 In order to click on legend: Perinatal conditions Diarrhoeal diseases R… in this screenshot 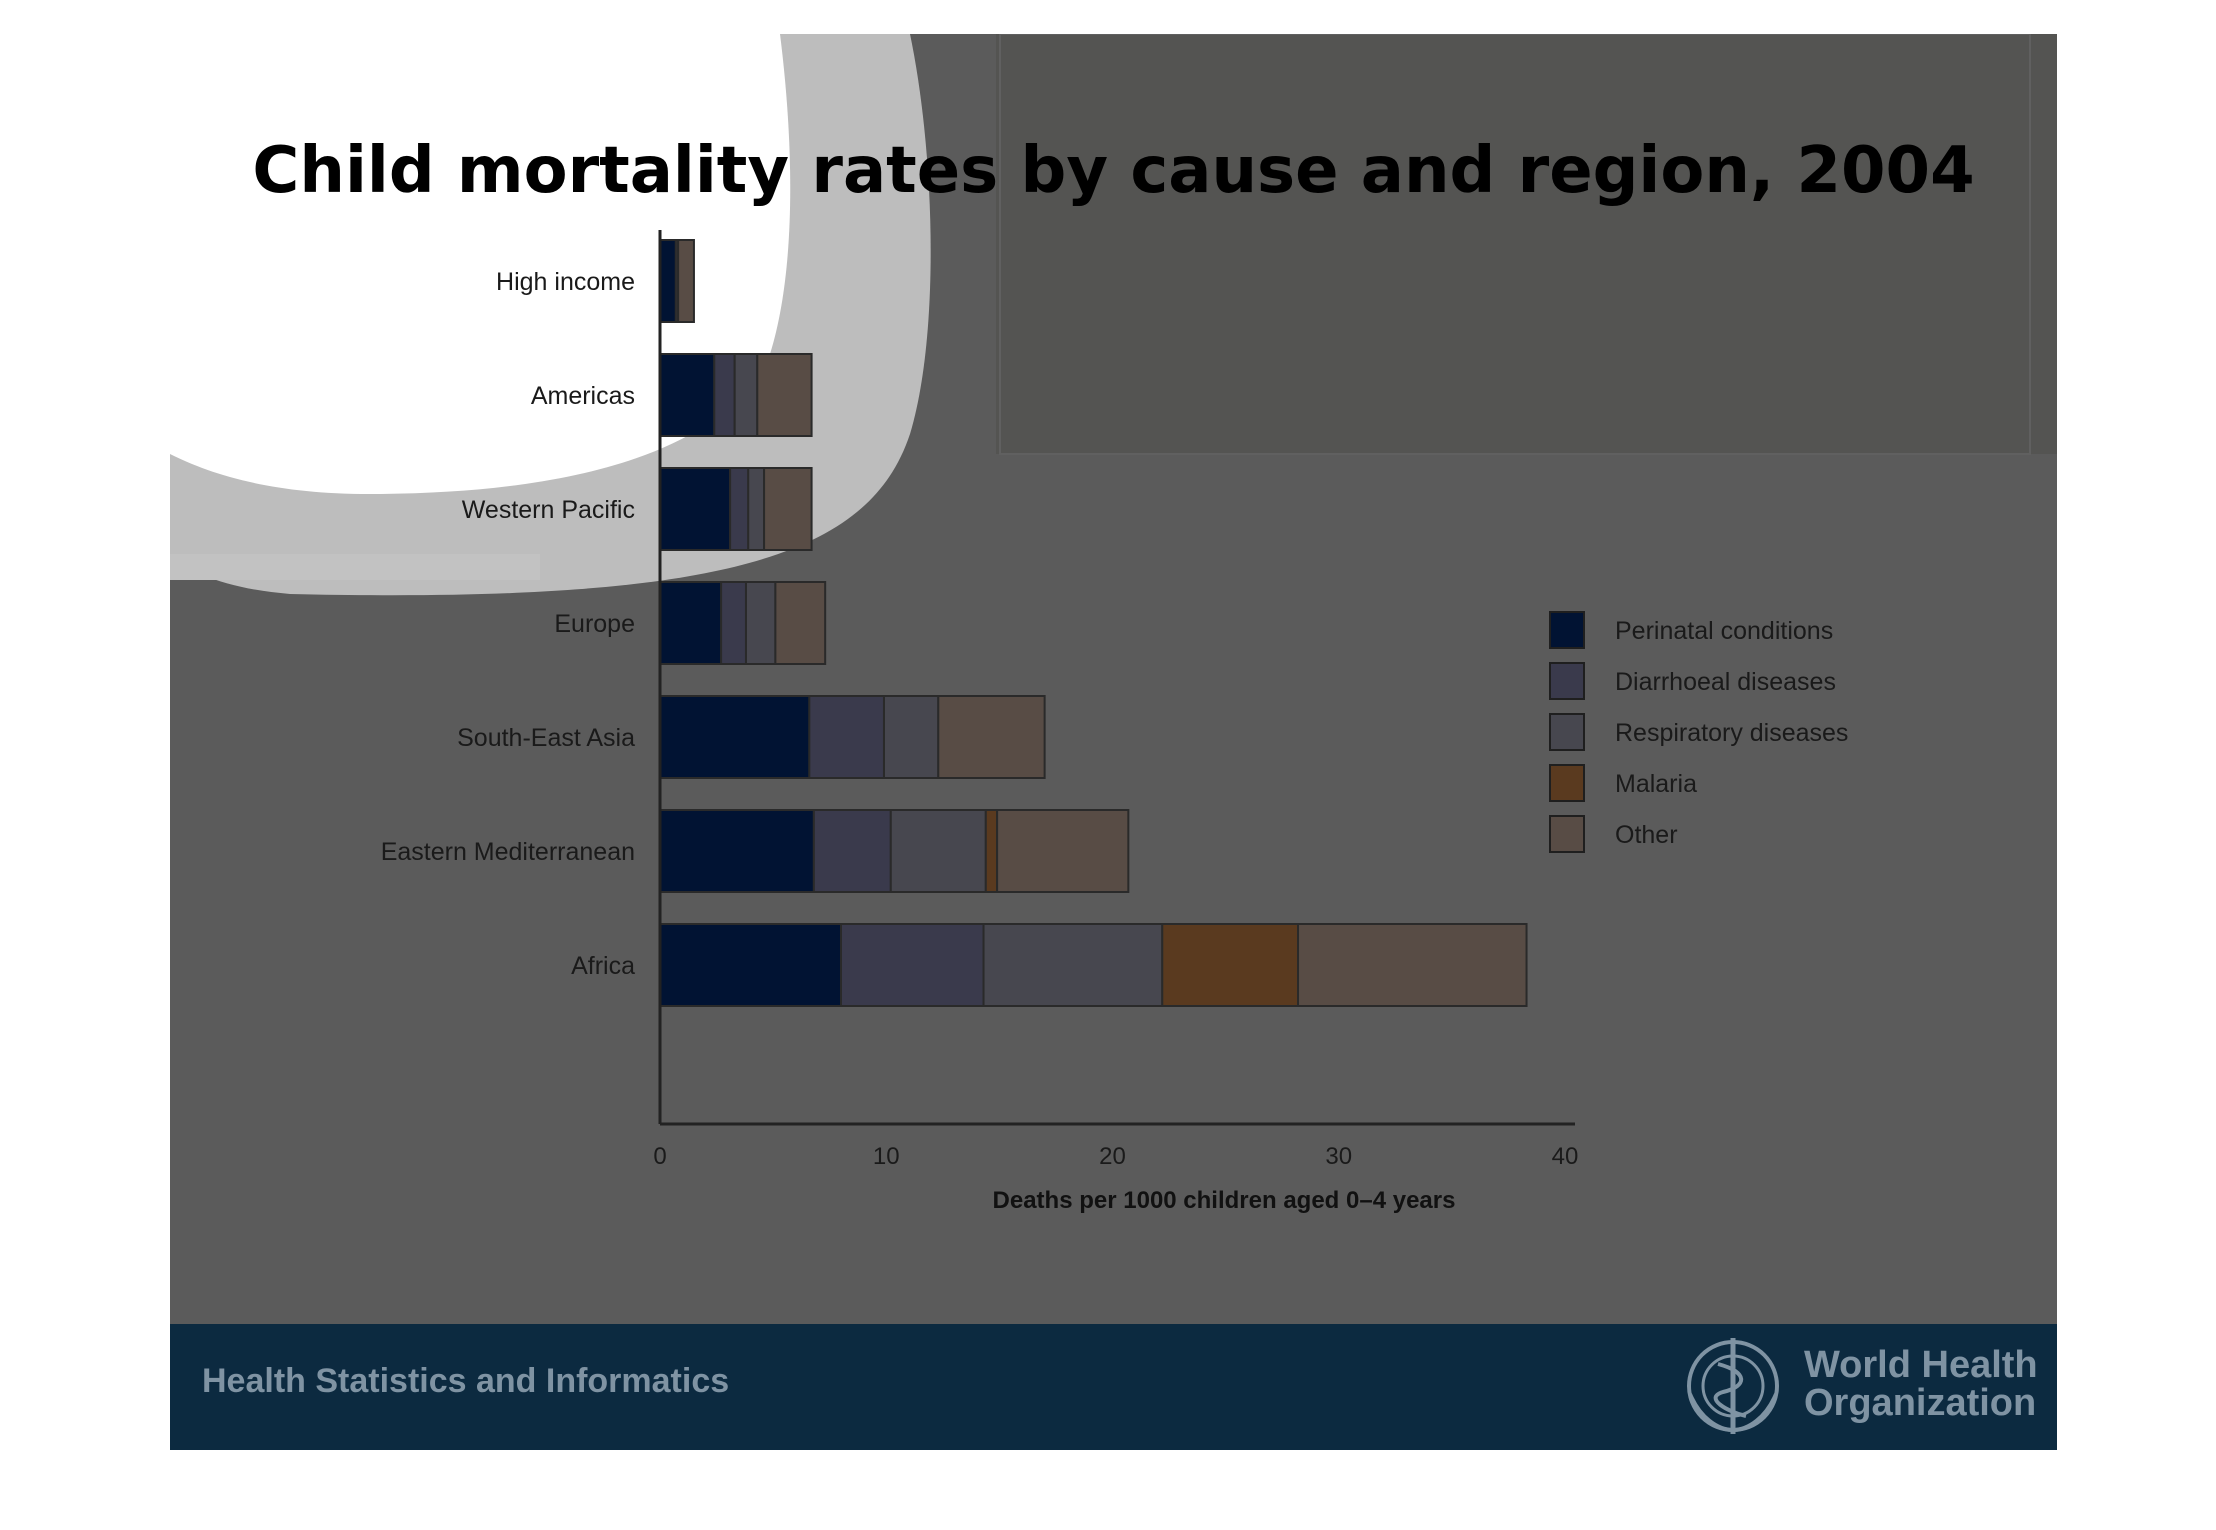, I will do `click(1698, 732)`.